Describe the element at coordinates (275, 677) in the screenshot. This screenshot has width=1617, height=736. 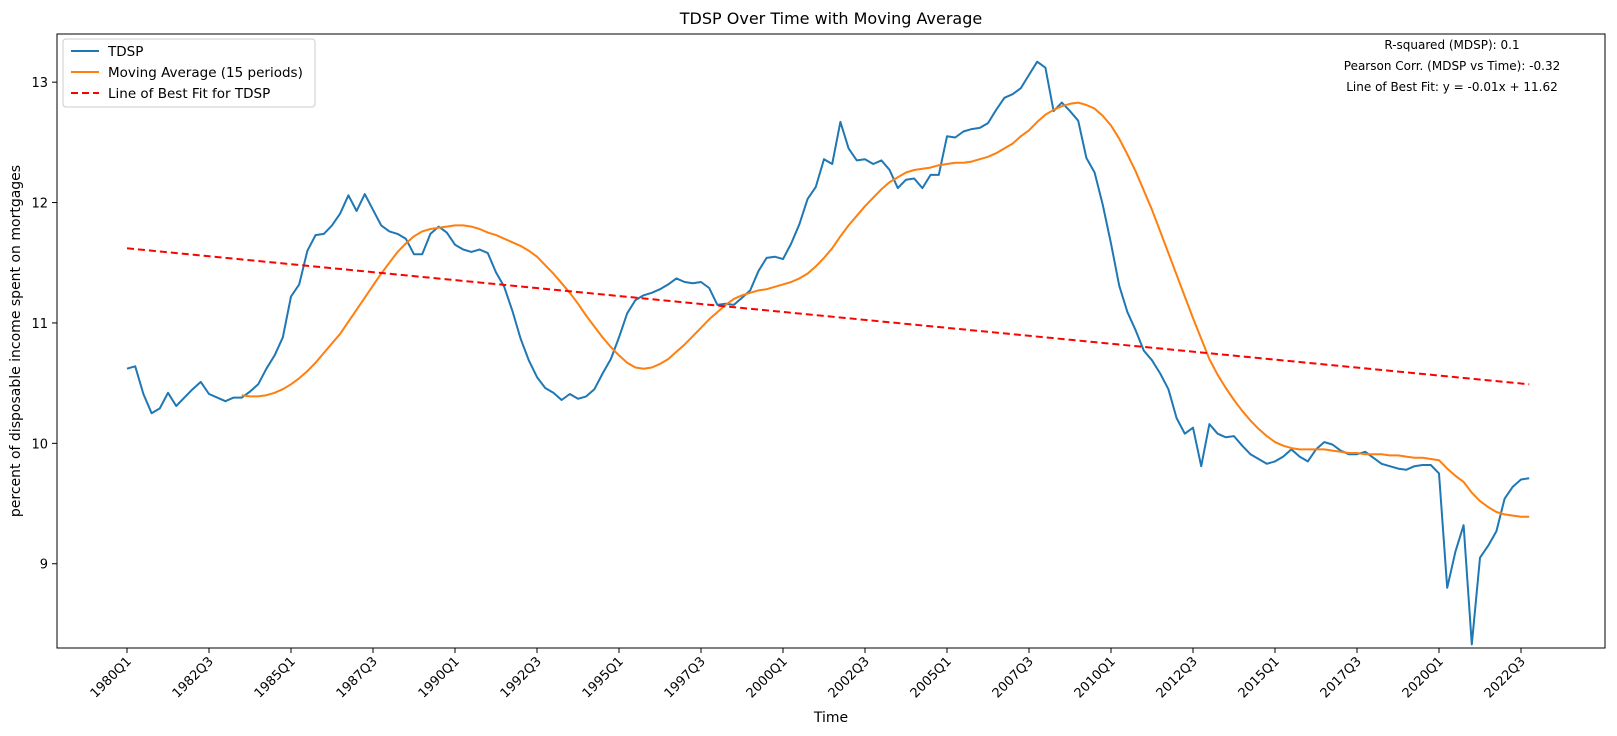
I see `x-tick-label: 1985Q1` at that location.